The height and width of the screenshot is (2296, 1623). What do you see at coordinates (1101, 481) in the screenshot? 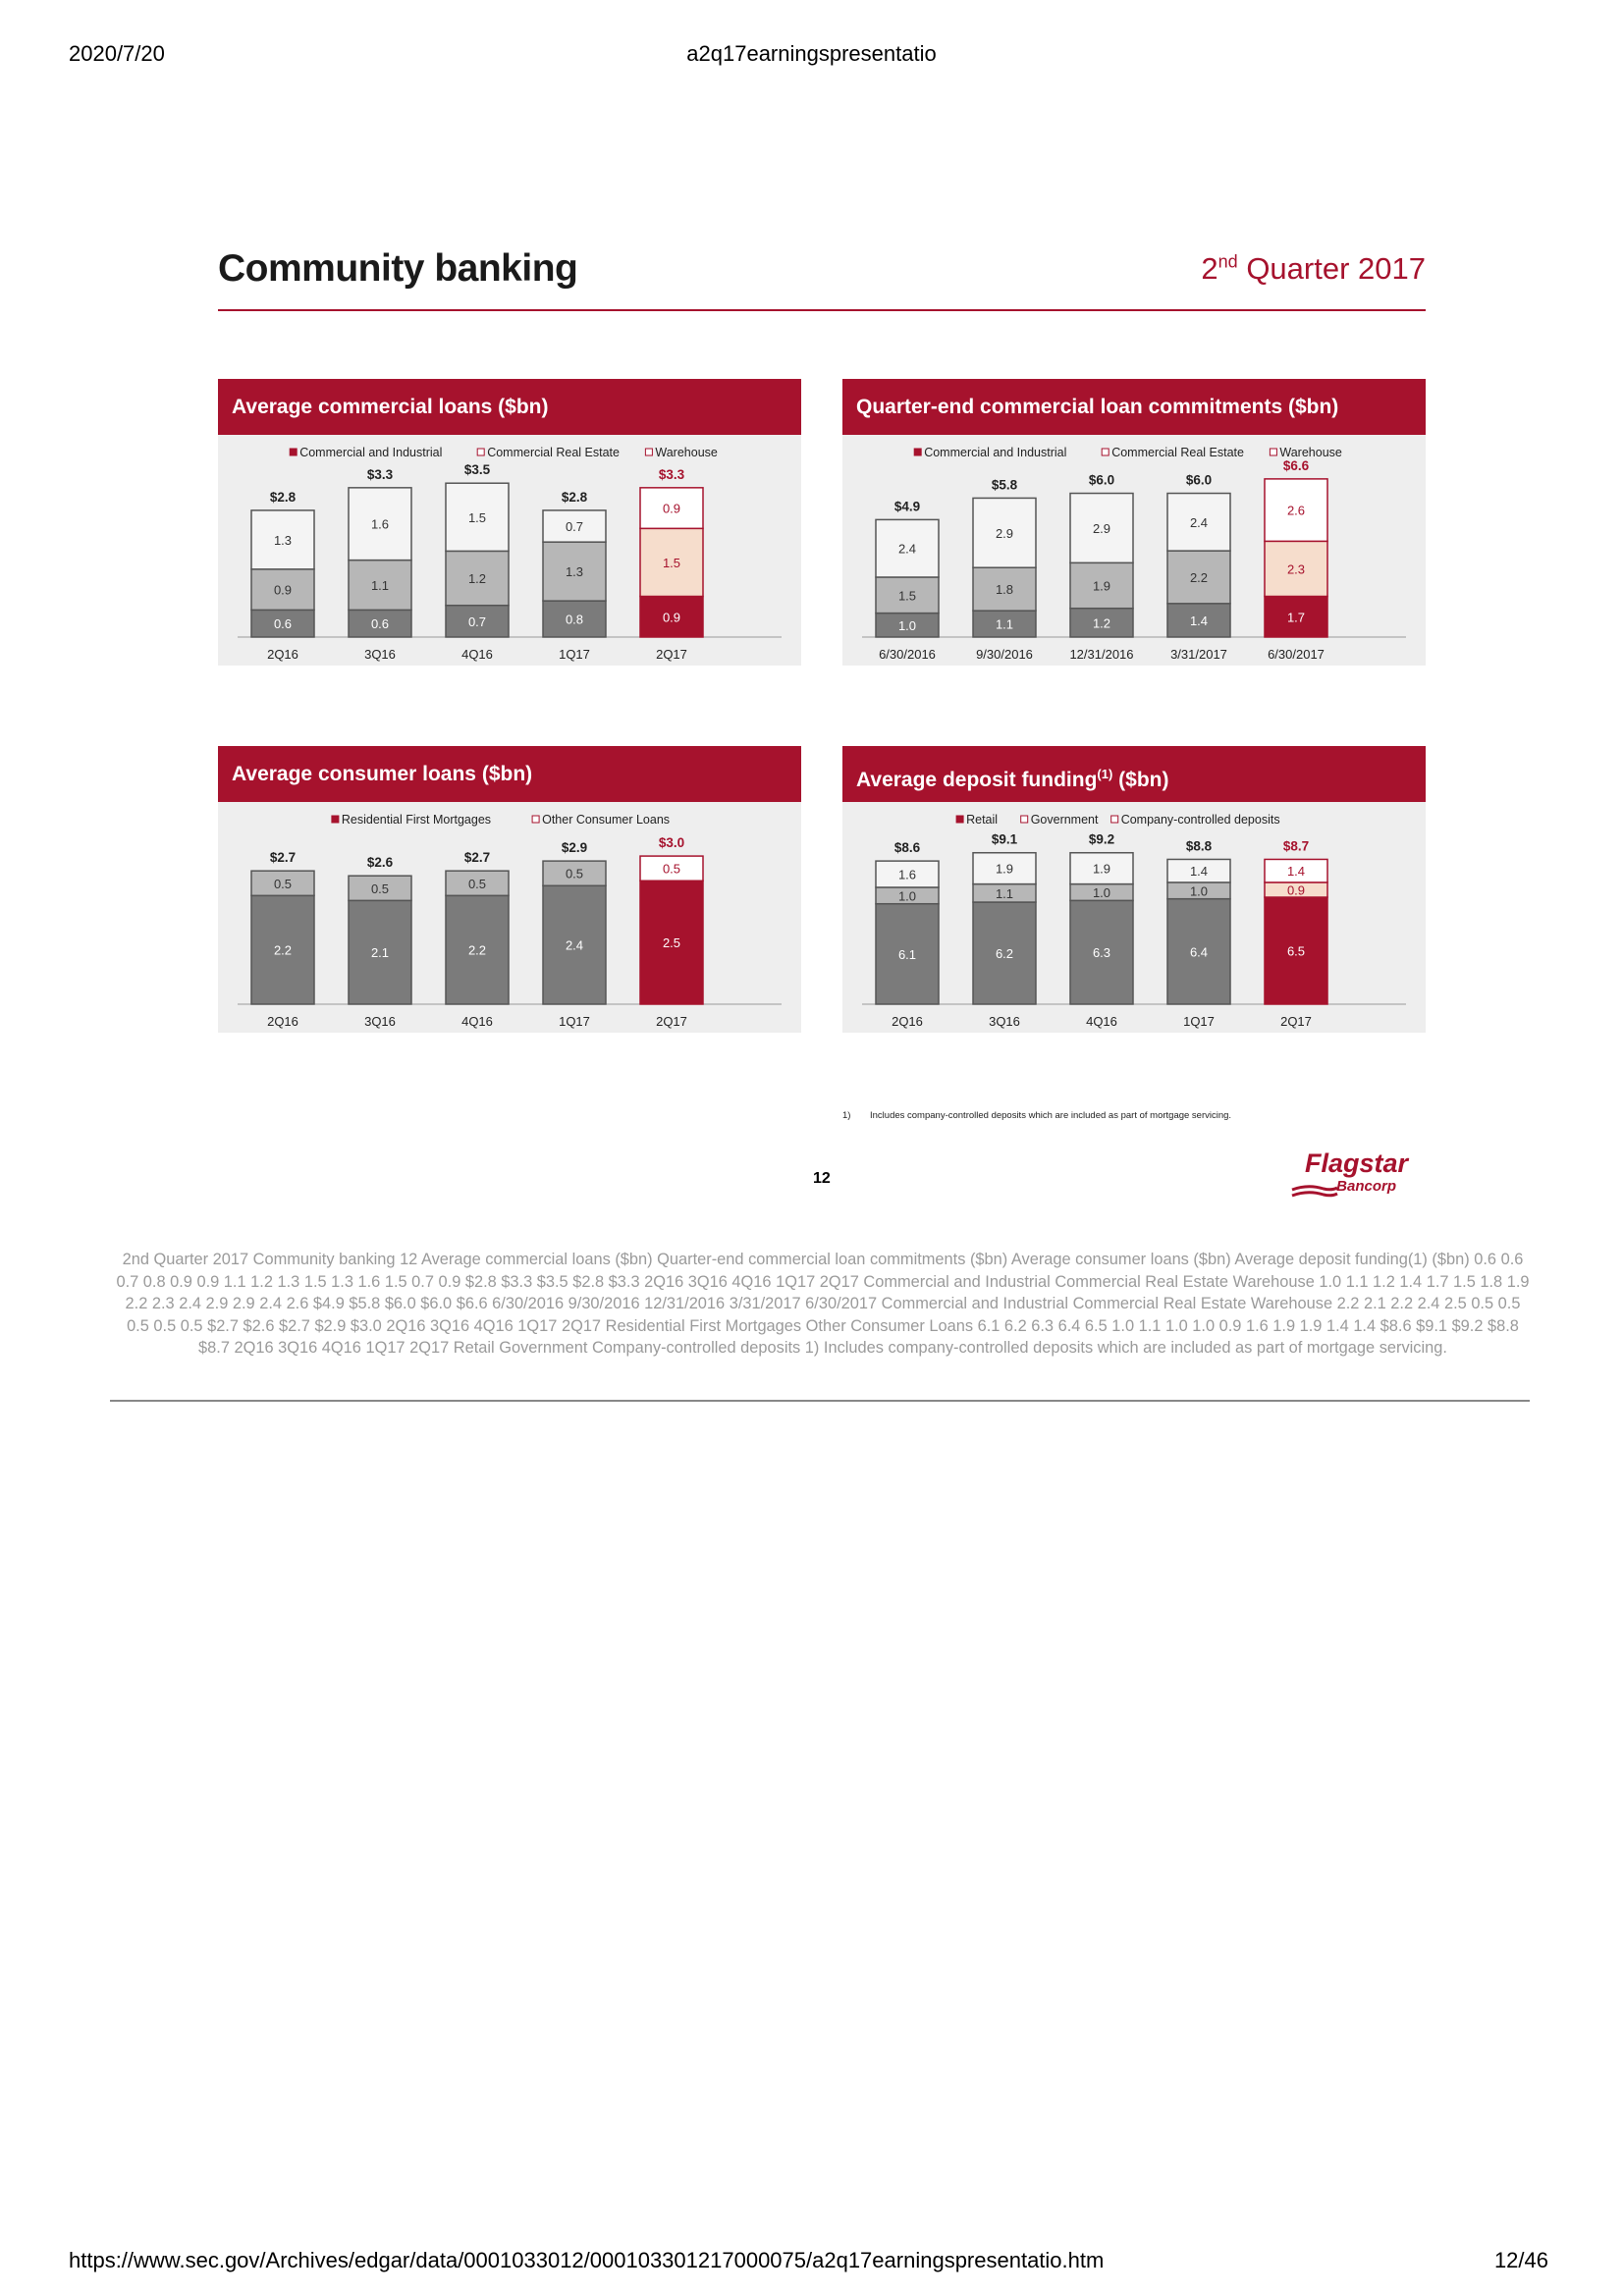
I see `bar-total-label: $6.0` at bounding box center [1101, 481].